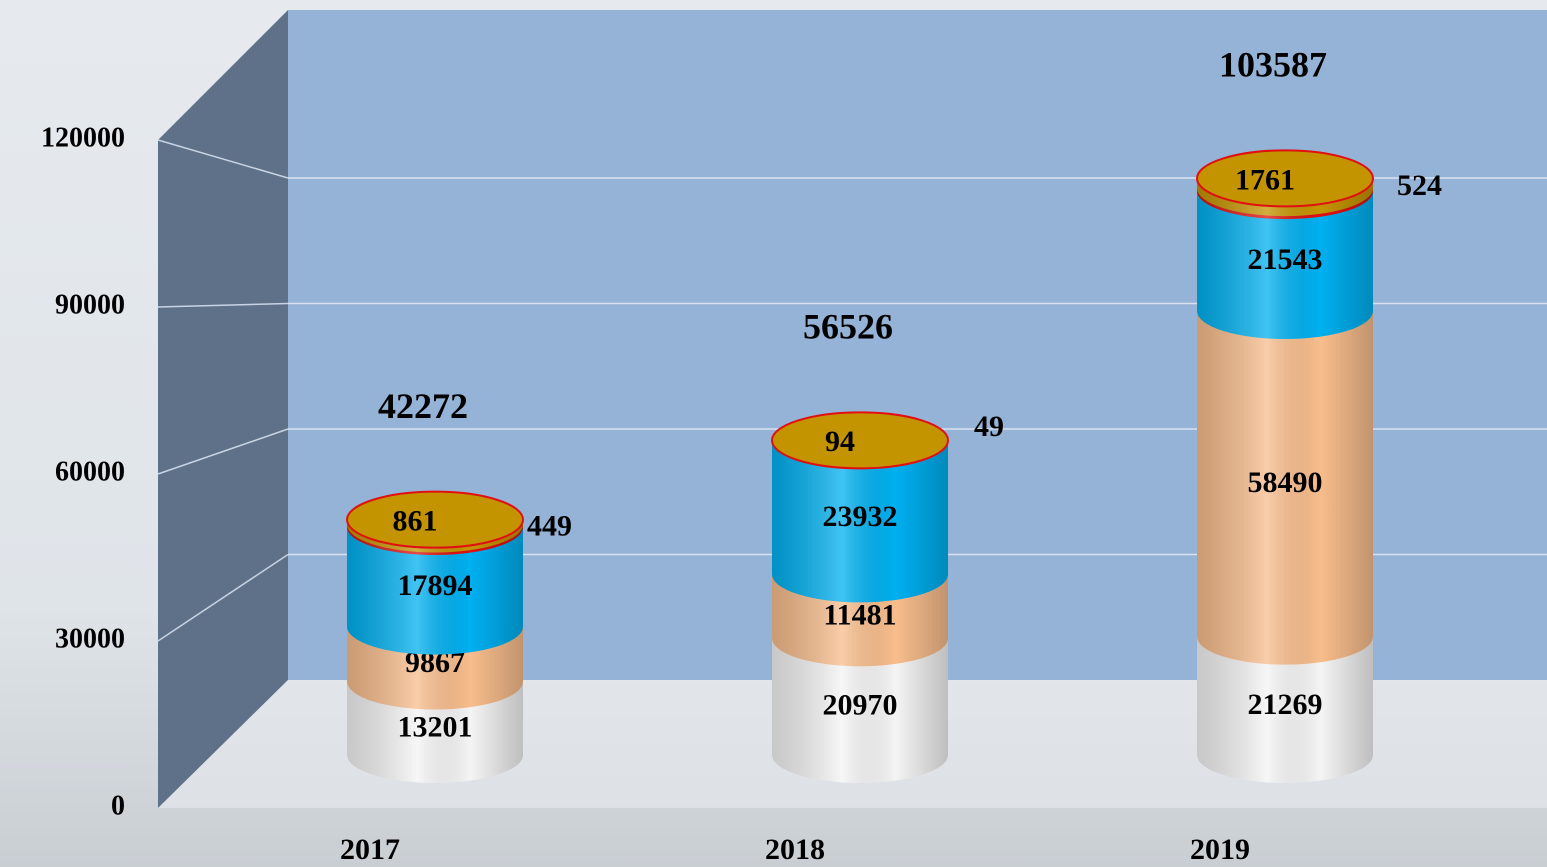 The width and height of the screenshot is (1547, 867). What do you see at coordinates (118, 805) in the screenshot?
I see `y-tick-label: 0` at bounding box center [118, 805].